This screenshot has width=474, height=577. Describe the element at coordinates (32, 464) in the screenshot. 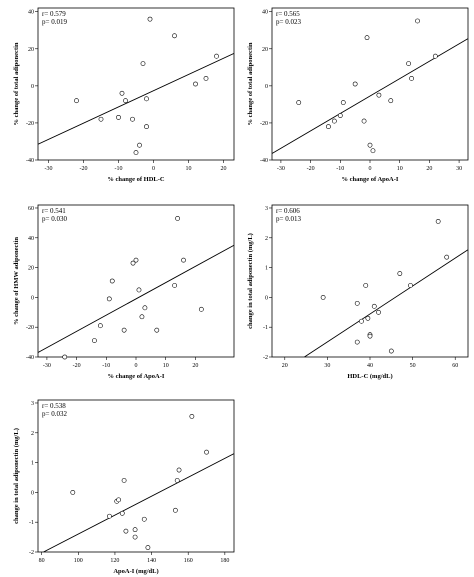

I see `y-tick-label: 1` at that location.